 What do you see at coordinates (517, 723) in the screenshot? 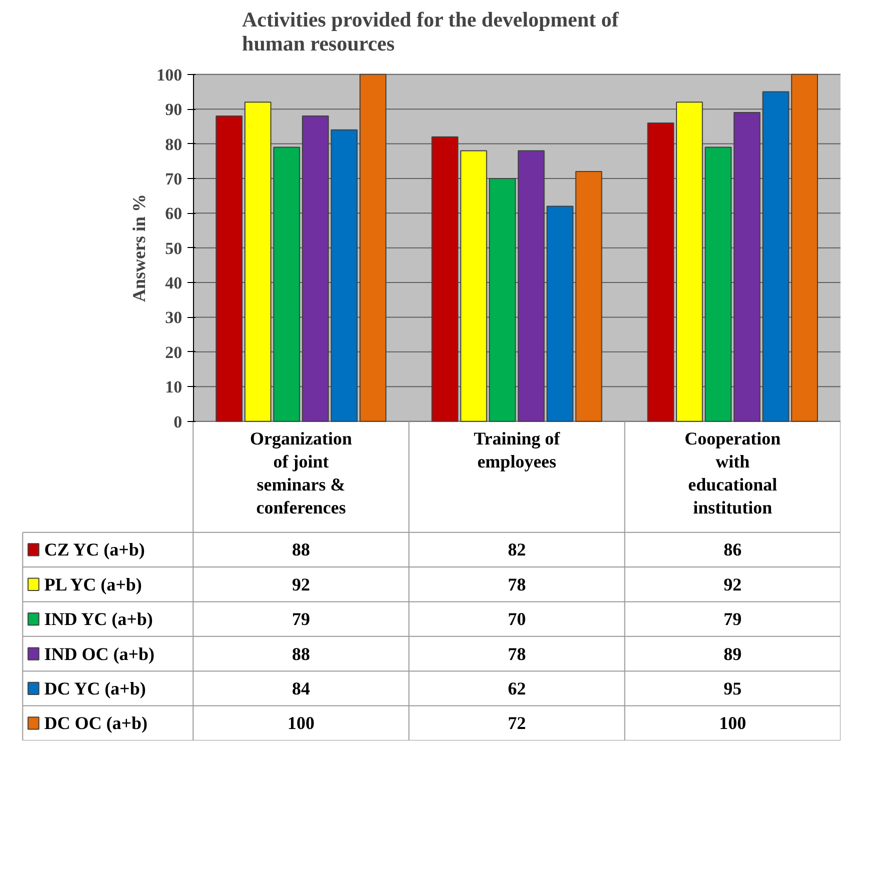
I see `data-label: 72` at bounding box center [517, 723].